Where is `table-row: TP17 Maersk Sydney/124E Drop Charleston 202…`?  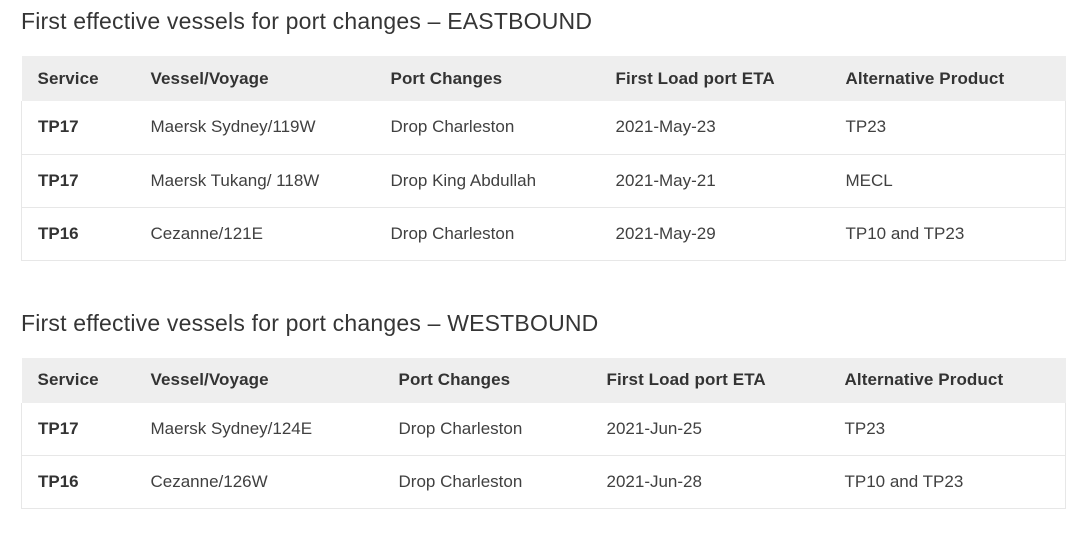
table-row: TP17 Maersk Sydney/124E Drop Charleston 202… is located at coordinates (543, 429).